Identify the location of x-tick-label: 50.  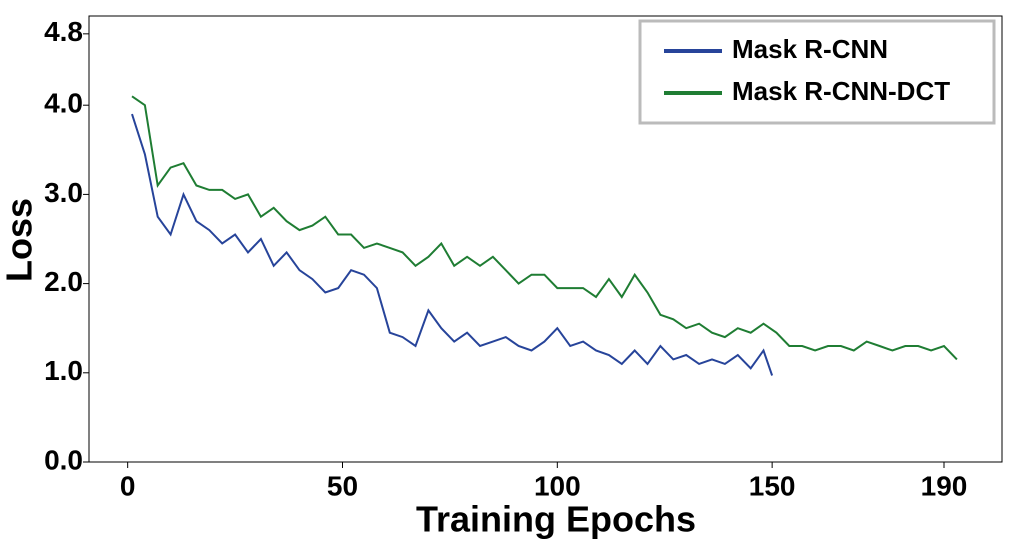
(342, 485).